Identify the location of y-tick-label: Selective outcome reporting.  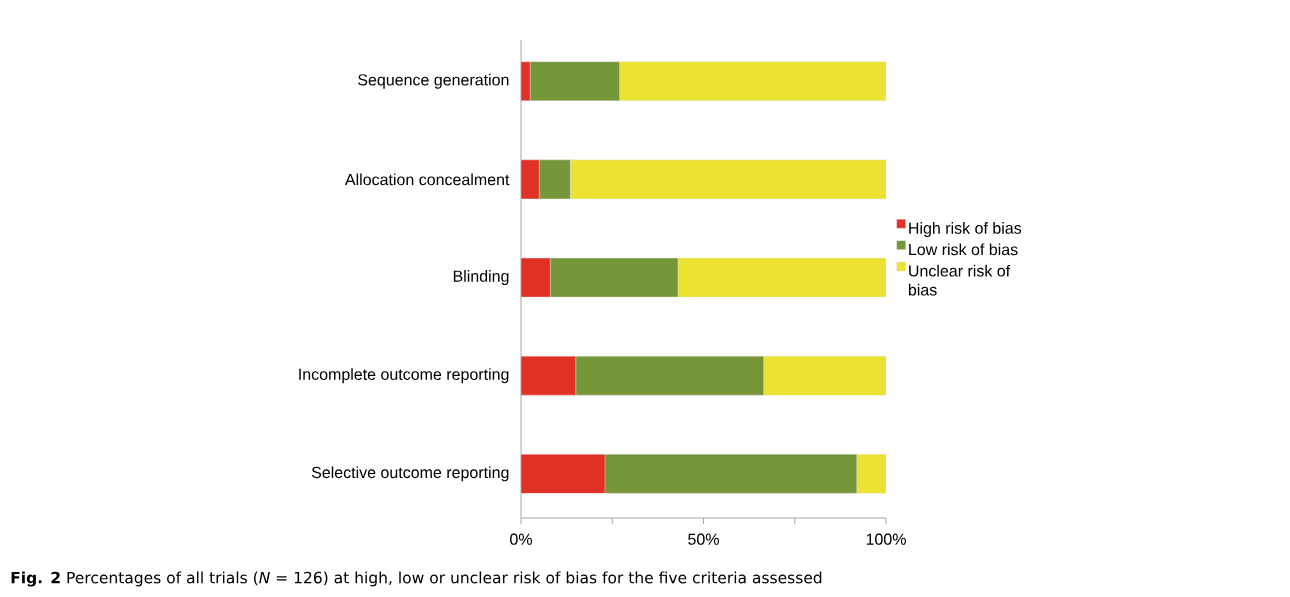
(410, 474).